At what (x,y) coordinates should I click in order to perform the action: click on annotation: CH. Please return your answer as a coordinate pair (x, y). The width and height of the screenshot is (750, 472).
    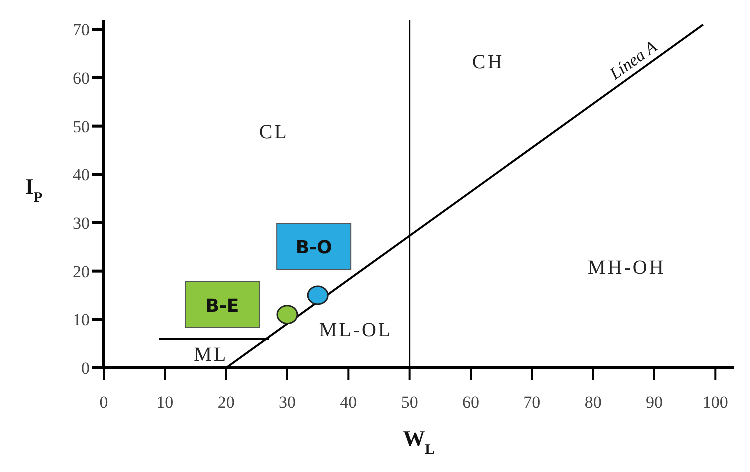
    Looking at the image, I should click on (488, 63).